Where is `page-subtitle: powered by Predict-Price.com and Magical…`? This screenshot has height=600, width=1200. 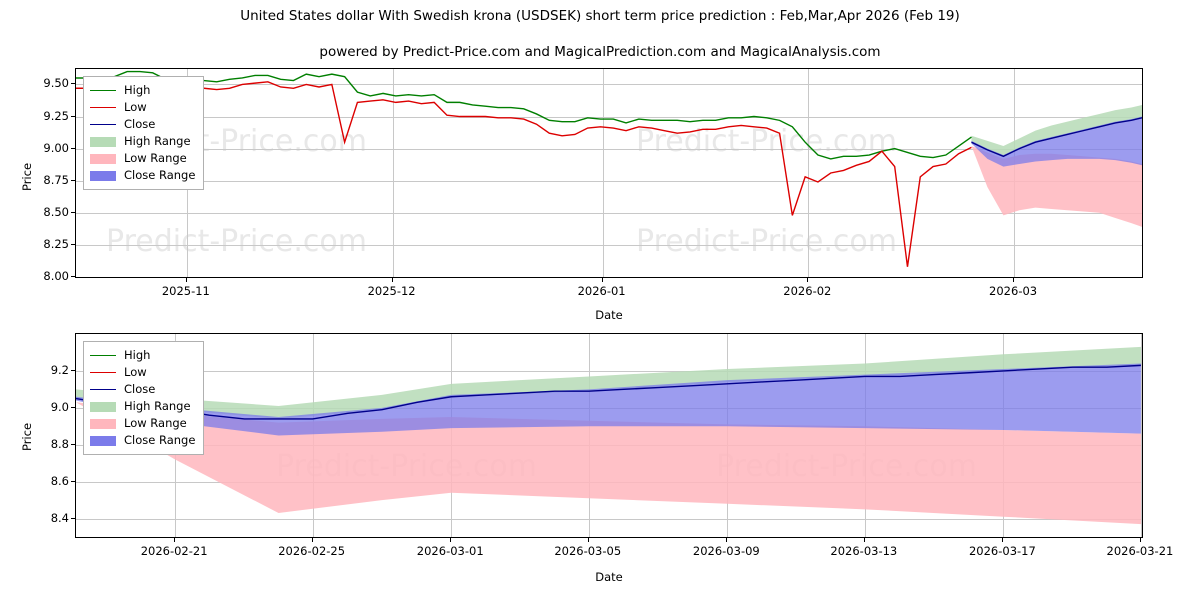
page-subtitle: powered by Predict-Price.com and Magical… is located at coordinates (600, 52).